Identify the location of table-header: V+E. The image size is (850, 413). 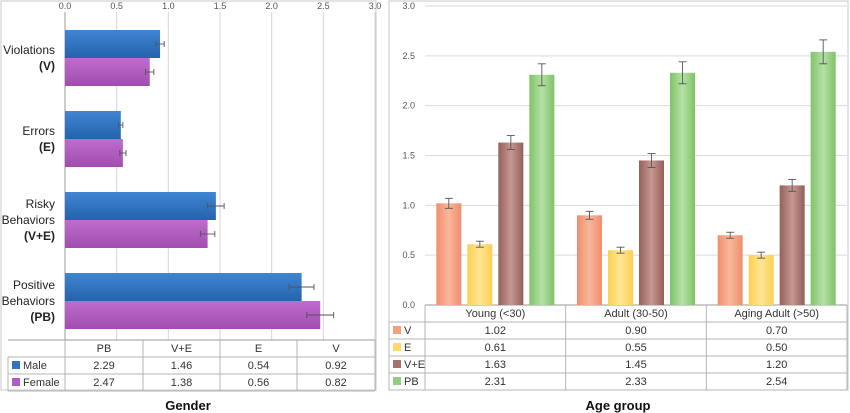
(181, 349).